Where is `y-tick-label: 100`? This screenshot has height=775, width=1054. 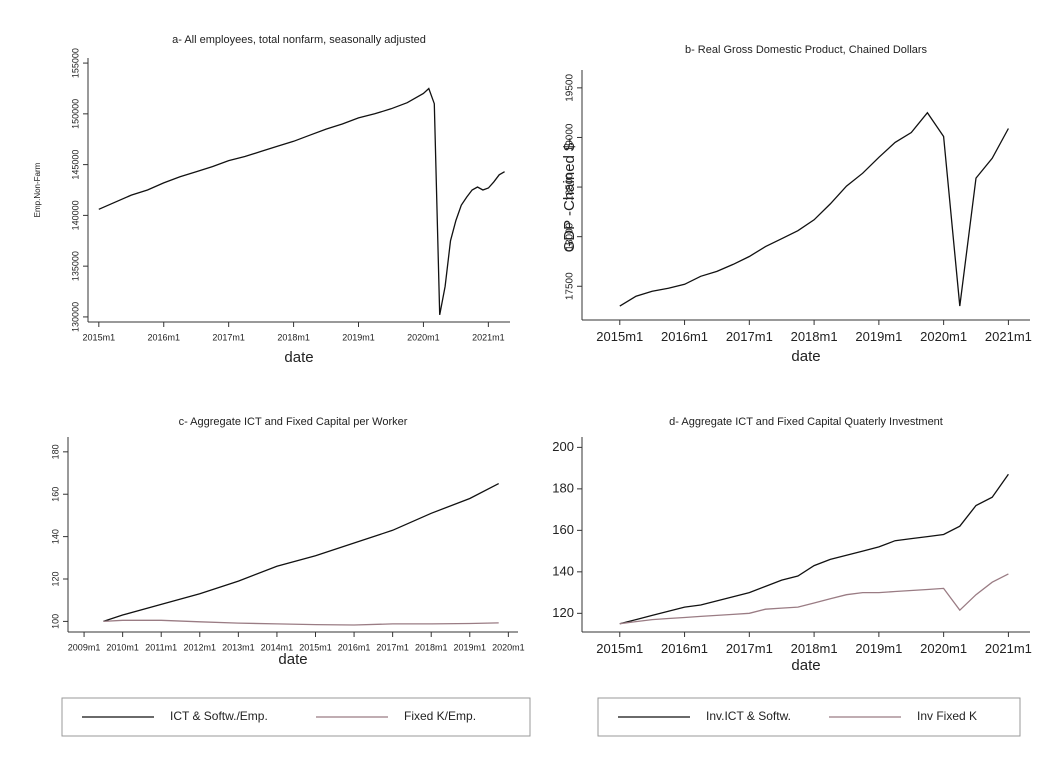
y-tick-label: 100 is located at coordinates (55, 621).